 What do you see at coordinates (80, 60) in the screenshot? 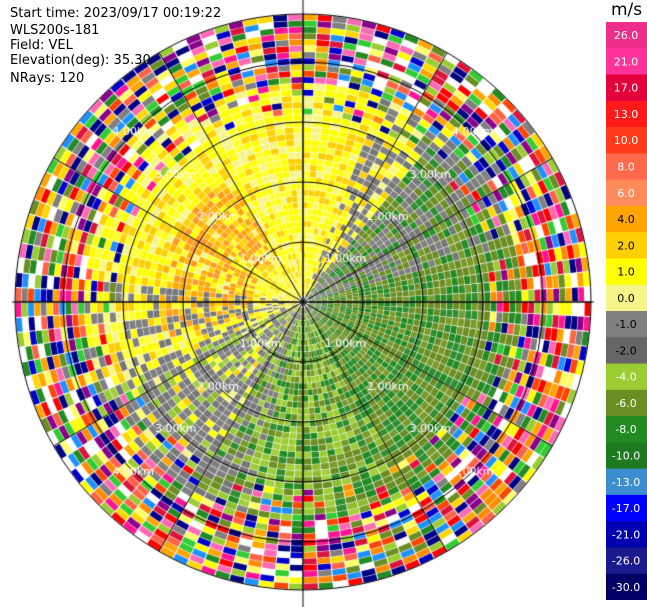
I see `elevation-label: Elevation(deg): 35.30` at bounding box center [80, 60].